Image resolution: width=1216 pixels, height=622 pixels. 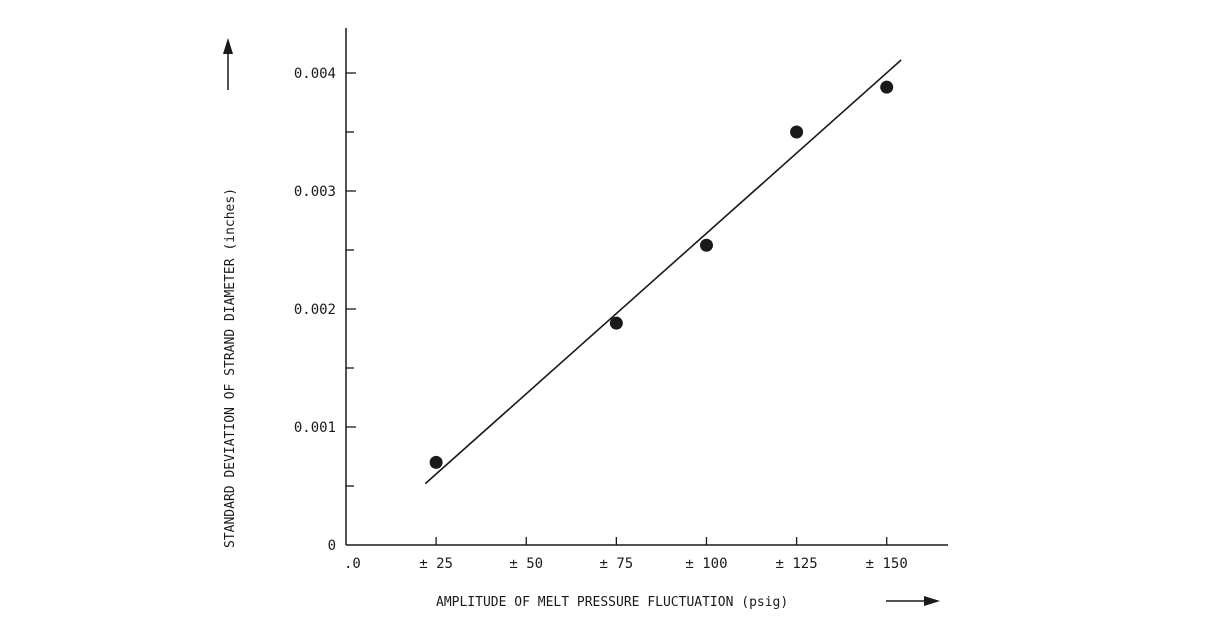 What do you see at coordinates (332, 546) in the screenshot?
I see `y-tick-label: 0` at bounding box center [332, 546].